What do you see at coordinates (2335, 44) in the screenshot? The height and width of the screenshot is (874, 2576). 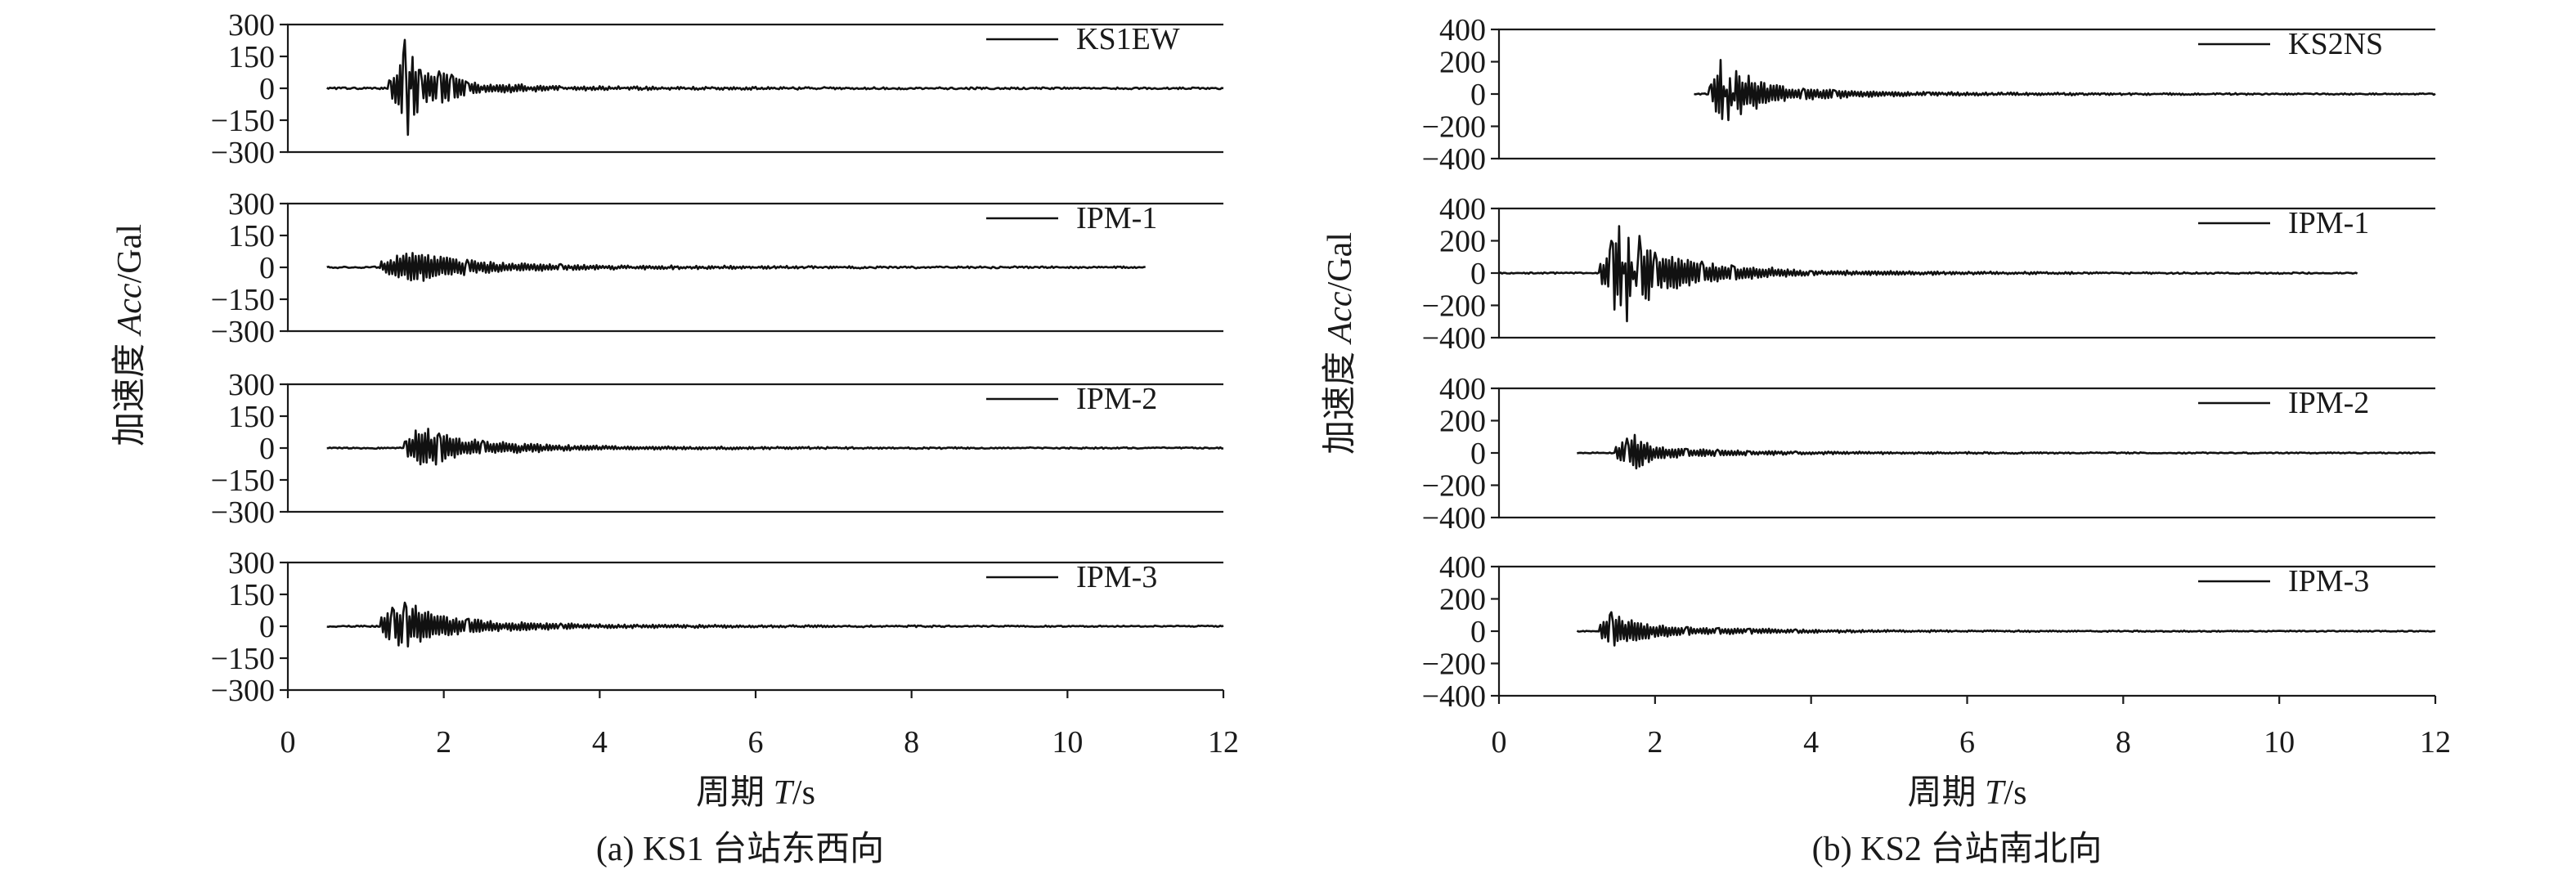 I see `legend-label: KS2NS` at bounding box center [2335, 44].